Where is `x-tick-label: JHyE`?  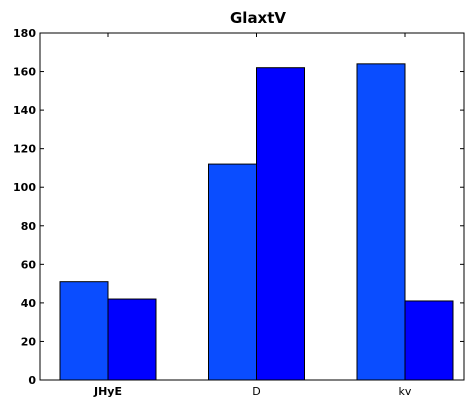
x-tick-label: JHyE is located at coordinates (107, 391).